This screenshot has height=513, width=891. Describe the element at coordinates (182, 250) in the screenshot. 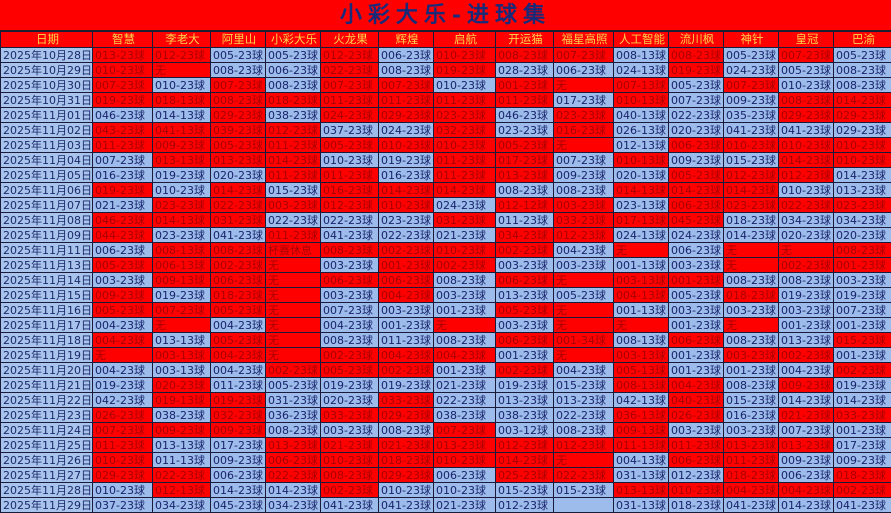

I see `result-cell: 008-13球` at that location.